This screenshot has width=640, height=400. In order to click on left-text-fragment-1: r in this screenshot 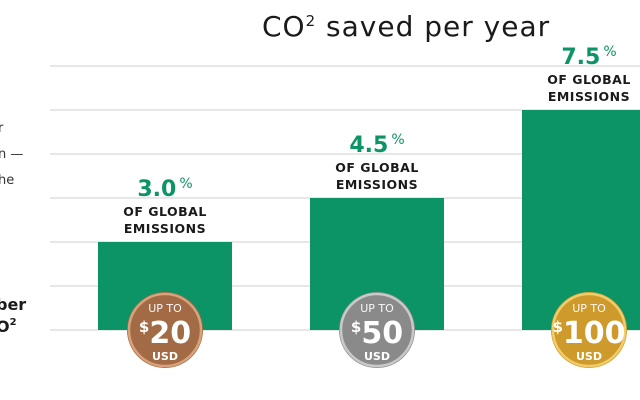, I will do `click(2, 128)`.